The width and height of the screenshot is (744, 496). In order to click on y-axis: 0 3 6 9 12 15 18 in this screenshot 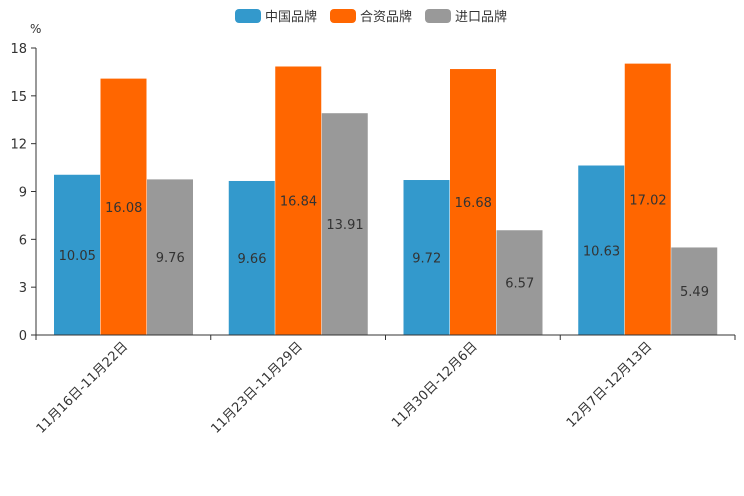, I will do `click(23, 193)`.